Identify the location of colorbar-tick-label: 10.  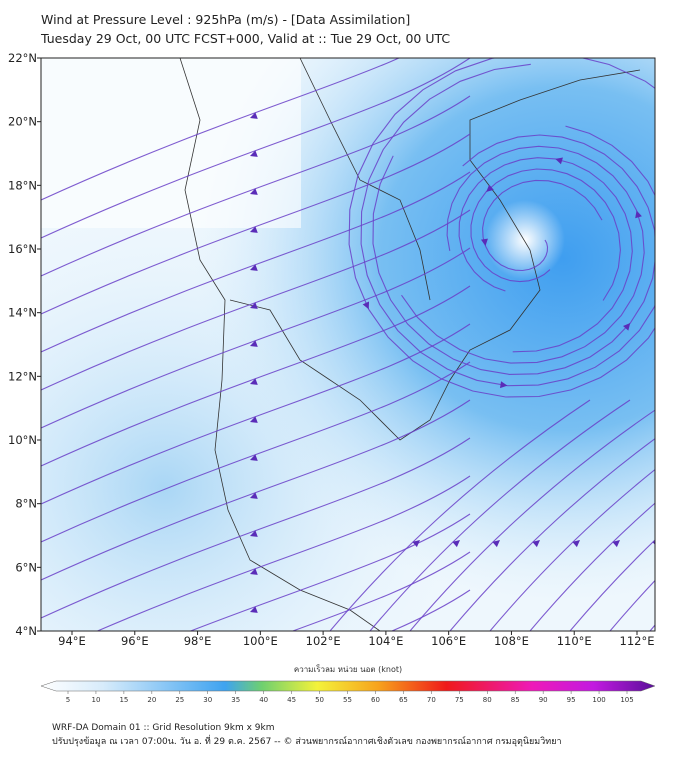
(95, 700).